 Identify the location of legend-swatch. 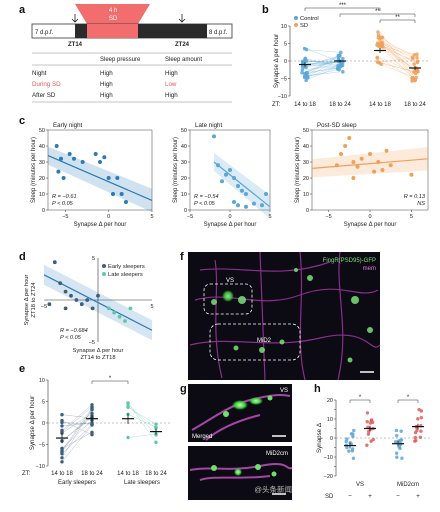
(104, 274).